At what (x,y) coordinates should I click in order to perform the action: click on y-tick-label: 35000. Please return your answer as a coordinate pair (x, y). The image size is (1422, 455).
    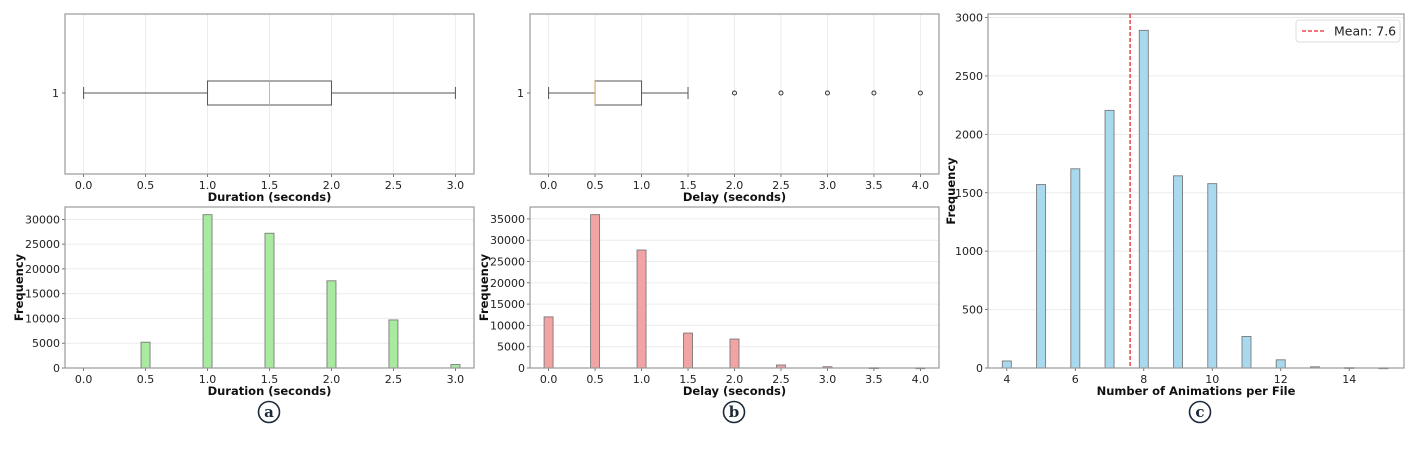
    Looking at the image, I should click on (507, 219).